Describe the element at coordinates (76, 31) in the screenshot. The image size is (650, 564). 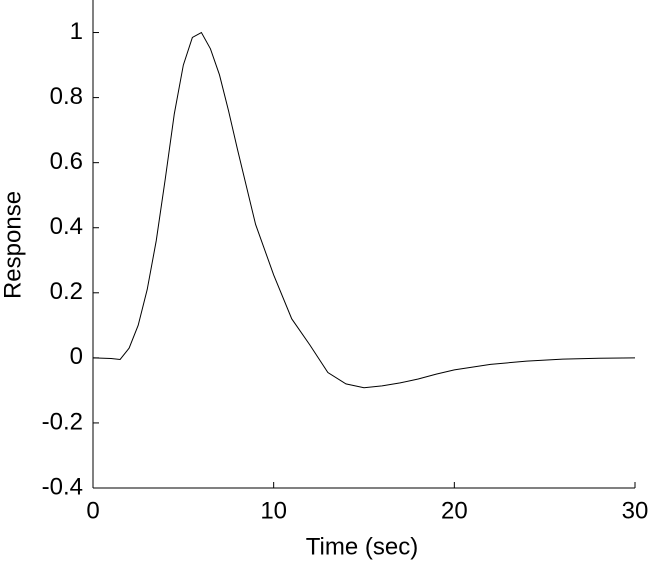
I see `y-tick-label: 1` at that location.